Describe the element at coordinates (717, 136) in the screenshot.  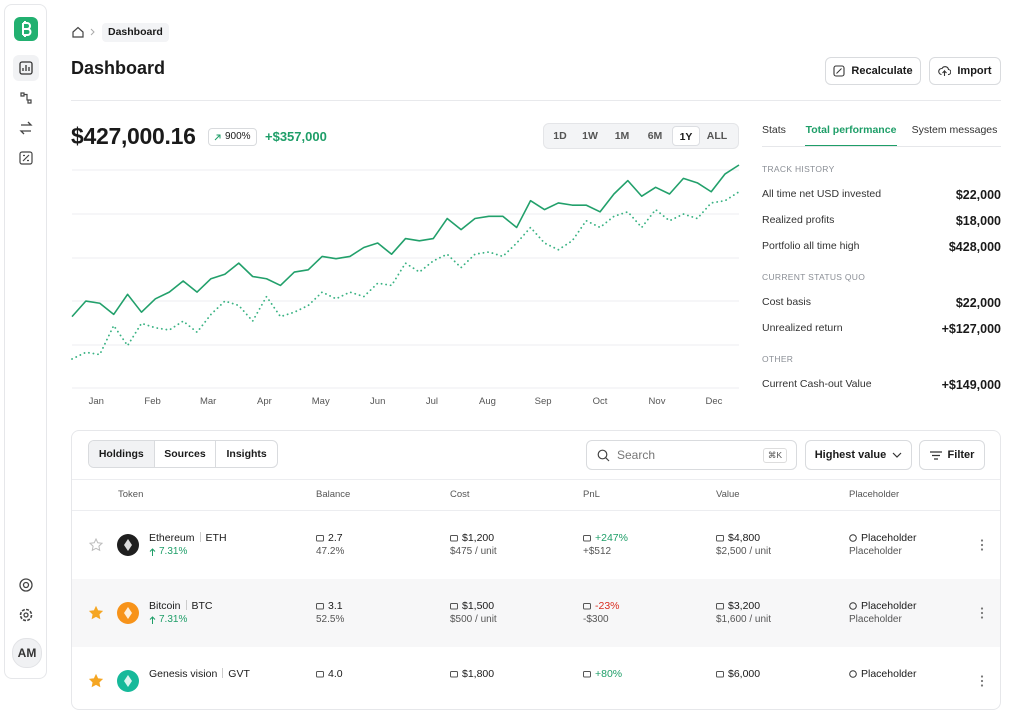
I see `range-option: ALL` at that location.